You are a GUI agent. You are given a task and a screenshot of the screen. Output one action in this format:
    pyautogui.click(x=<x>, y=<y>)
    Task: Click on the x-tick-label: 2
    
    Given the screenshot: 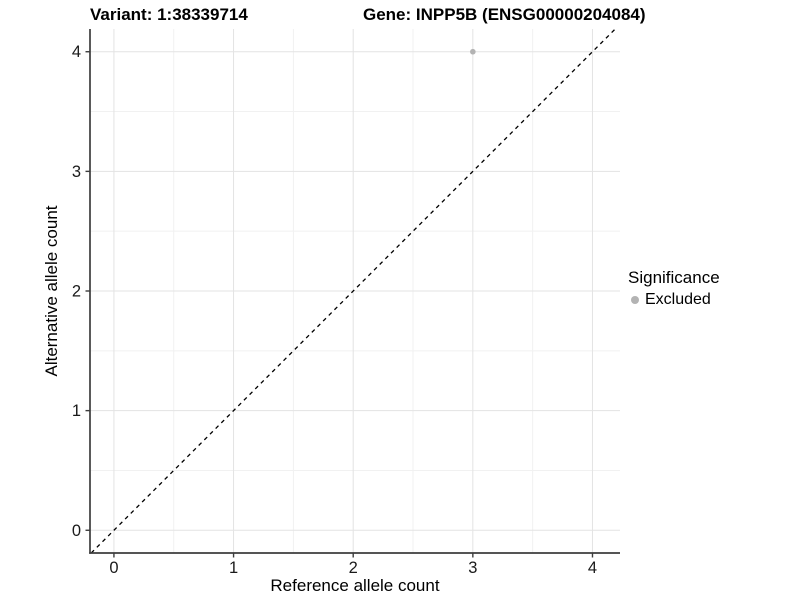 What is the action you would take?
    pyautogui.click(x=353, y=568)
    